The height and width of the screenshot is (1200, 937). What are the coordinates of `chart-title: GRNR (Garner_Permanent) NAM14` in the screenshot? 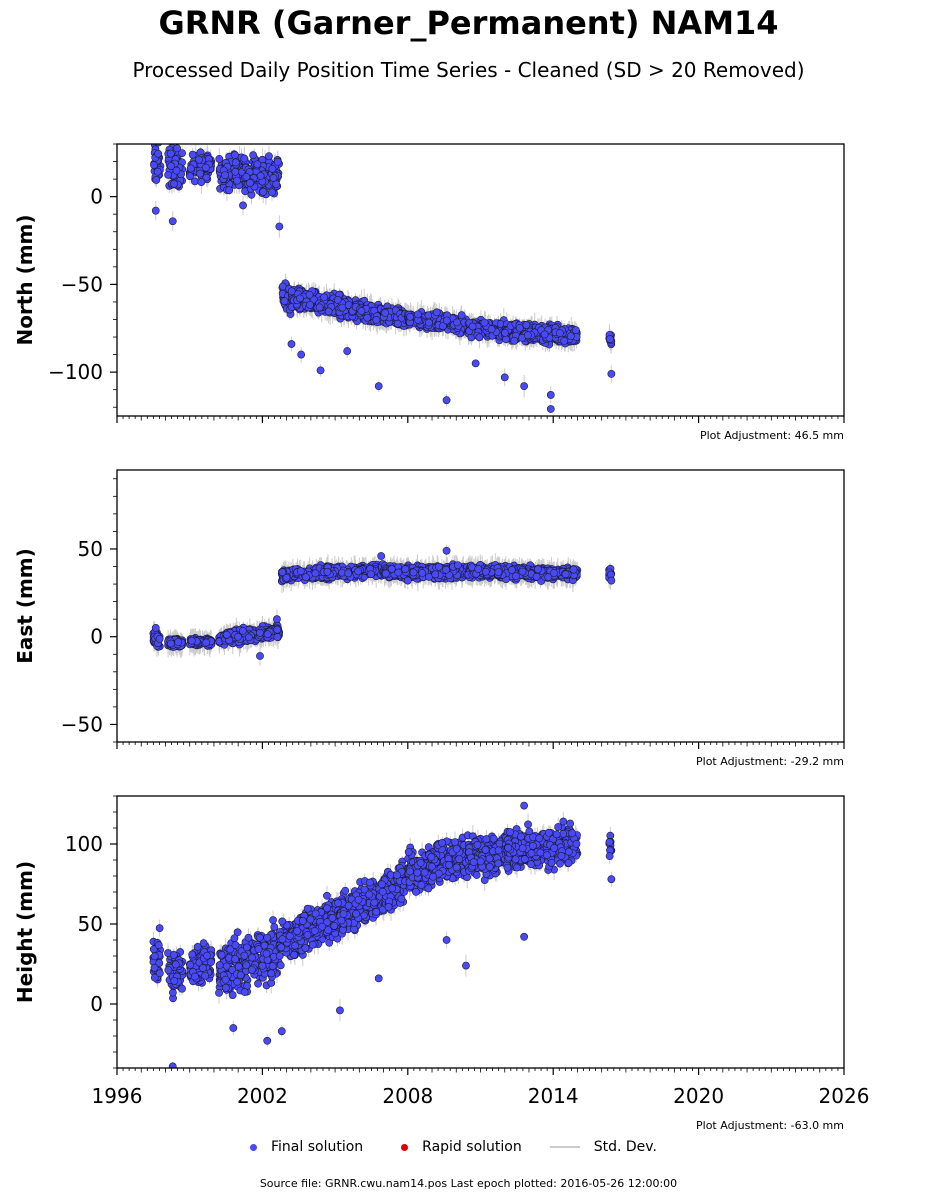 It's located at (468, 23).